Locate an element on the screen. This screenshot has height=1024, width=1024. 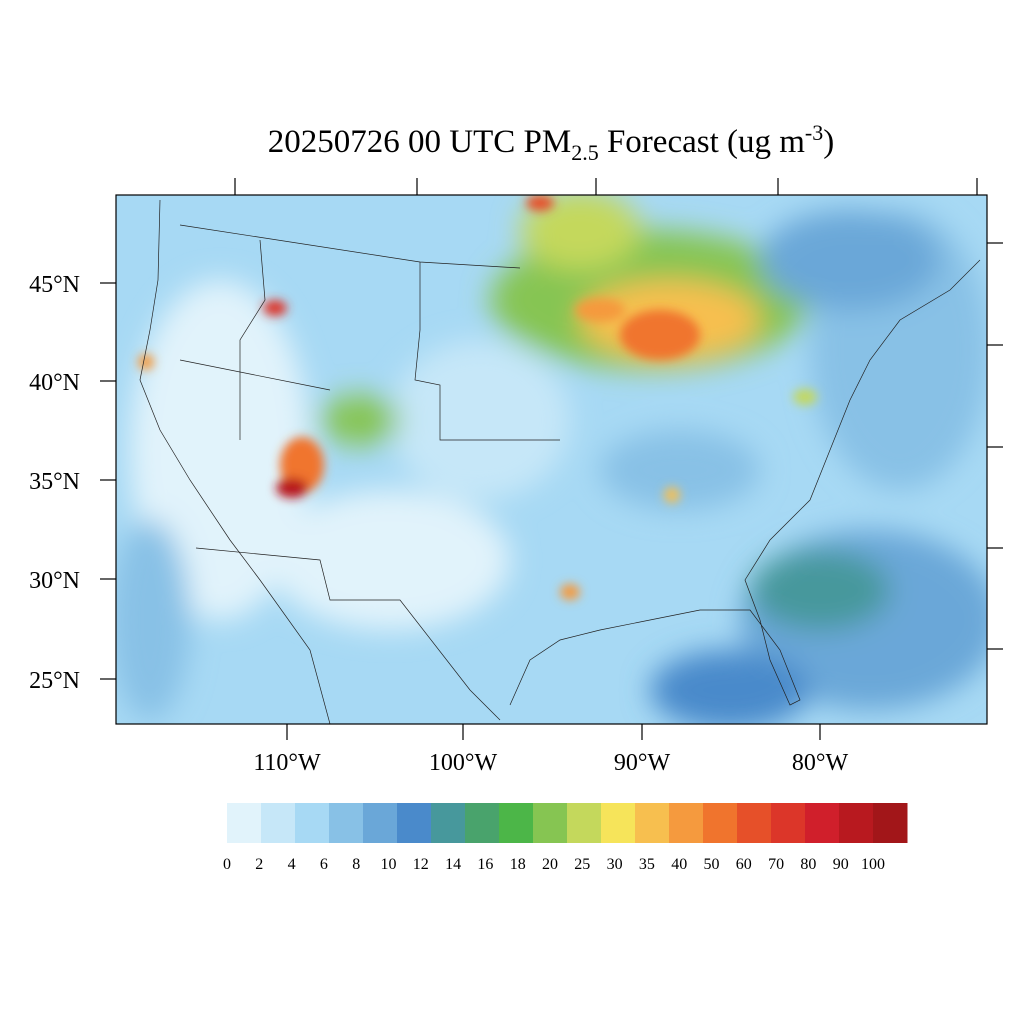
colorbar-label: 8 is located at coordinates (356, 864).